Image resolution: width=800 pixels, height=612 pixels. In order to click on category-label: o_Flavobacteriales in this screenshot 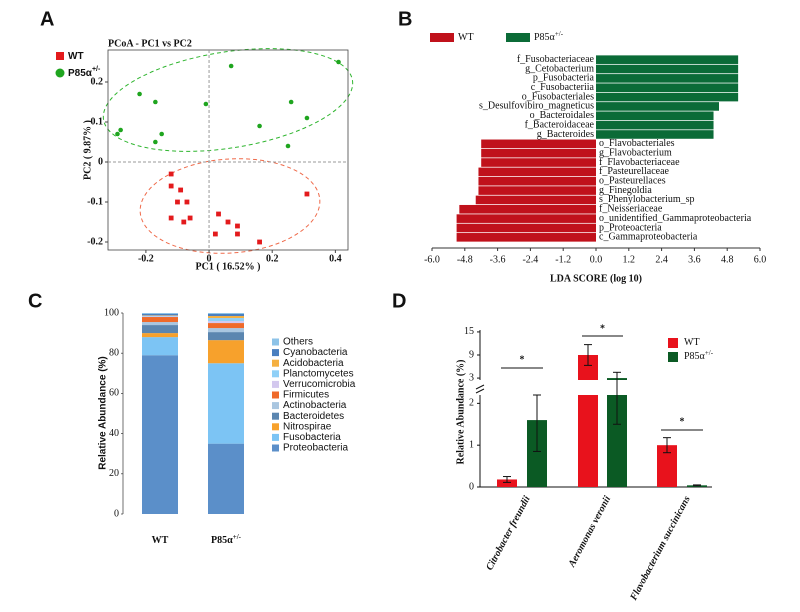, I will do `click(637, 143)`.